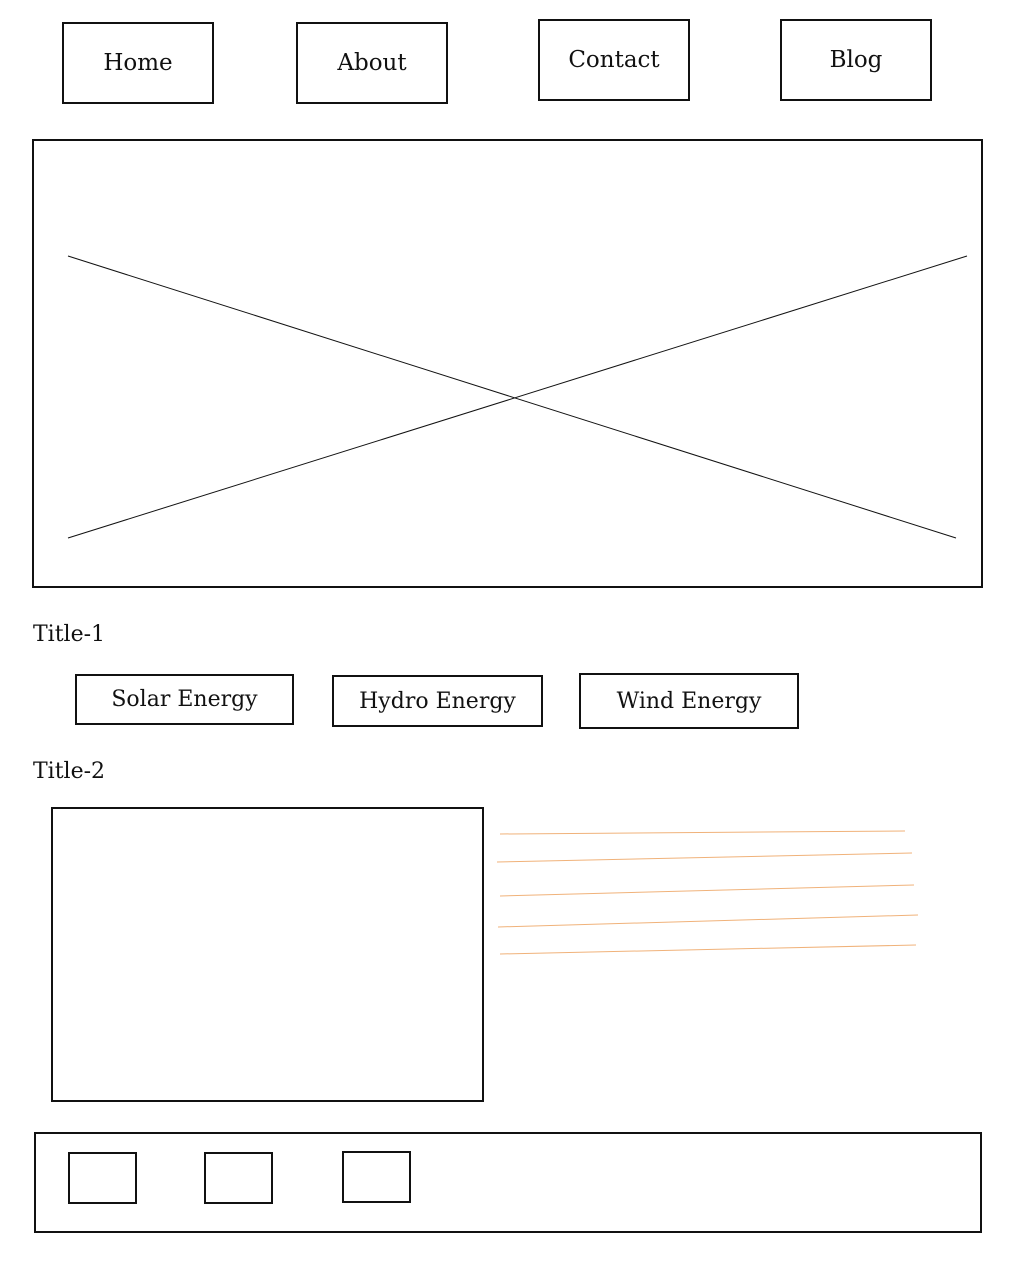 Image resolution: width=1024 pixels, height=1280 pixels. What do you see at coordinates (267, 954) in the screenshot?
I see `section2-image-placeholder` at bounding box center [267, 954].